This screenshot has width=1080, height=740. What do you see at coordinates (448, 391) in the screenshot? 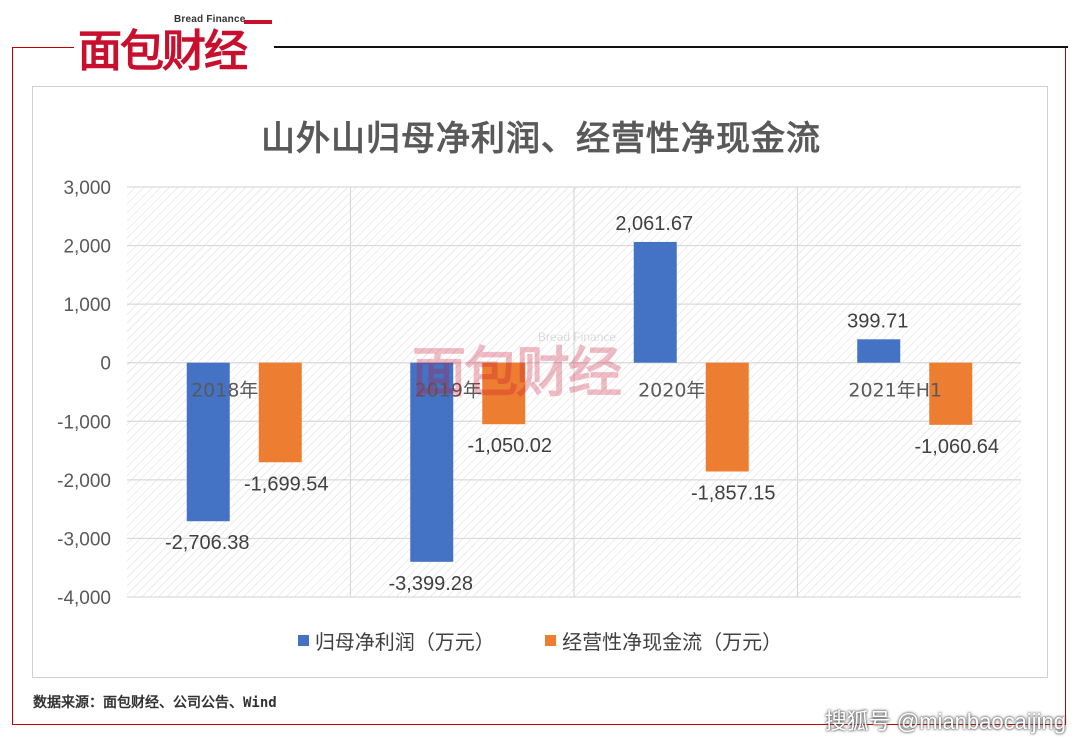
I see `x-category-label: 2019年` at bounding box center [448, 391].